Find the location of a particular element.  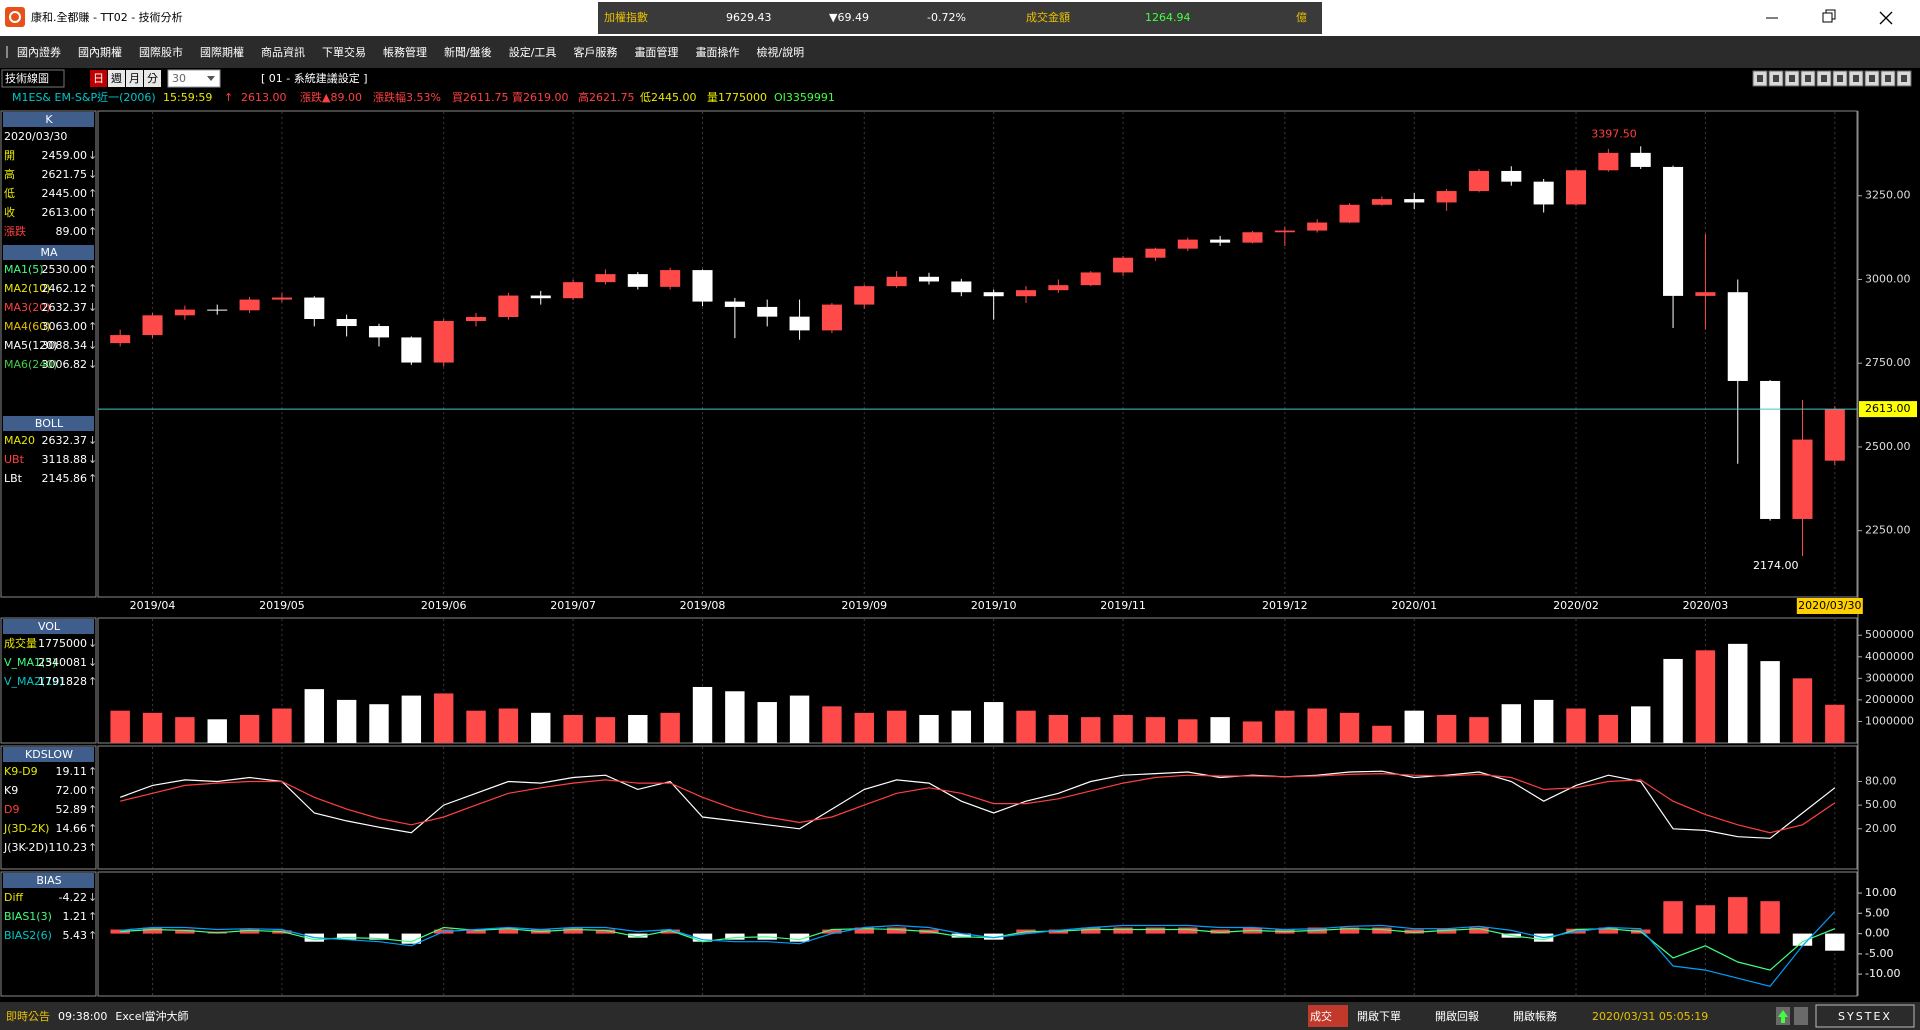

extreme-annotation: 3397.50 is located at coordinates (1614, 133).